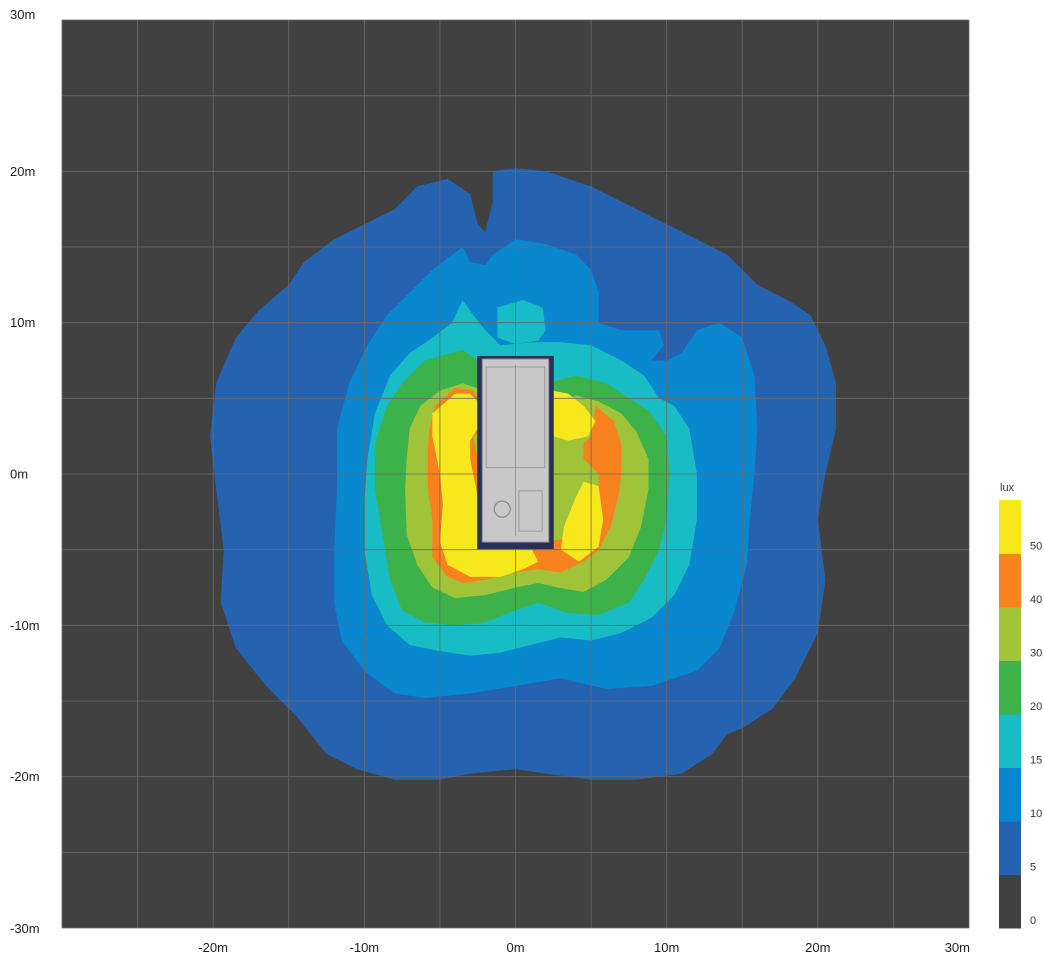 The image size is (1044, 963). What do you see at coordinates (25, 776) in the screenshot?
I see `y-tick-label: -20m` at bounding box center [25, 776].